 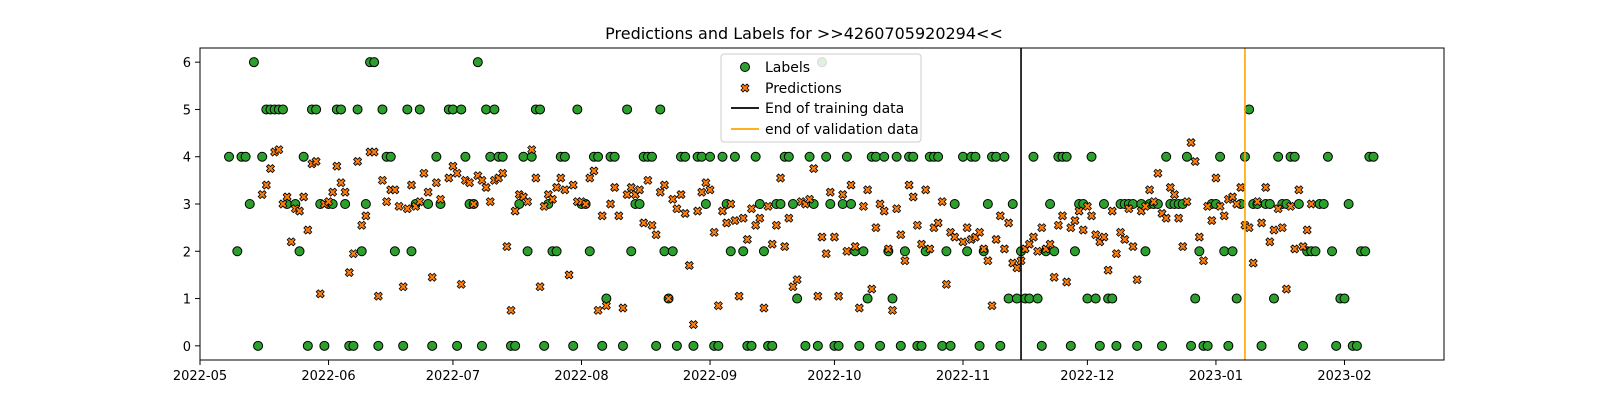 I want to click on legend-box, so click(x=821, y=98).